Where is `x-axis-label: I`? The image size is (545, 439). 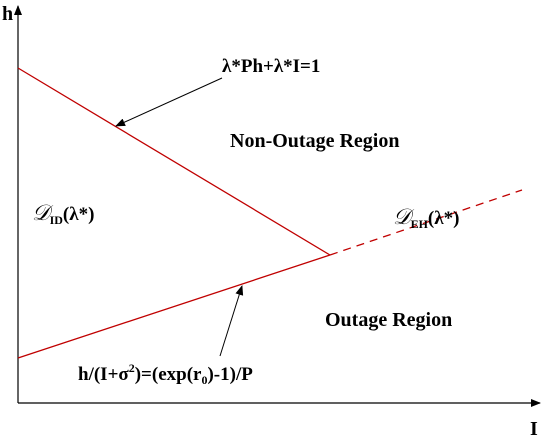
x-axis-label: I is located at coordinates (534, 428).